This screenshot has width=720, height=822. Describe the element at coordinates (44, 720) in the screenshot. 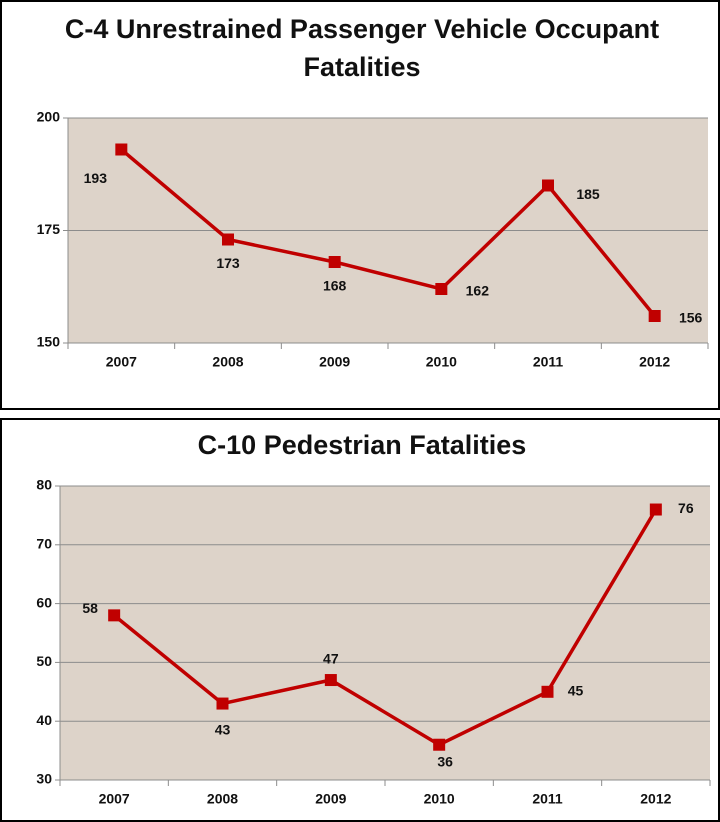

I see `y-tick-label: 40` at that location.